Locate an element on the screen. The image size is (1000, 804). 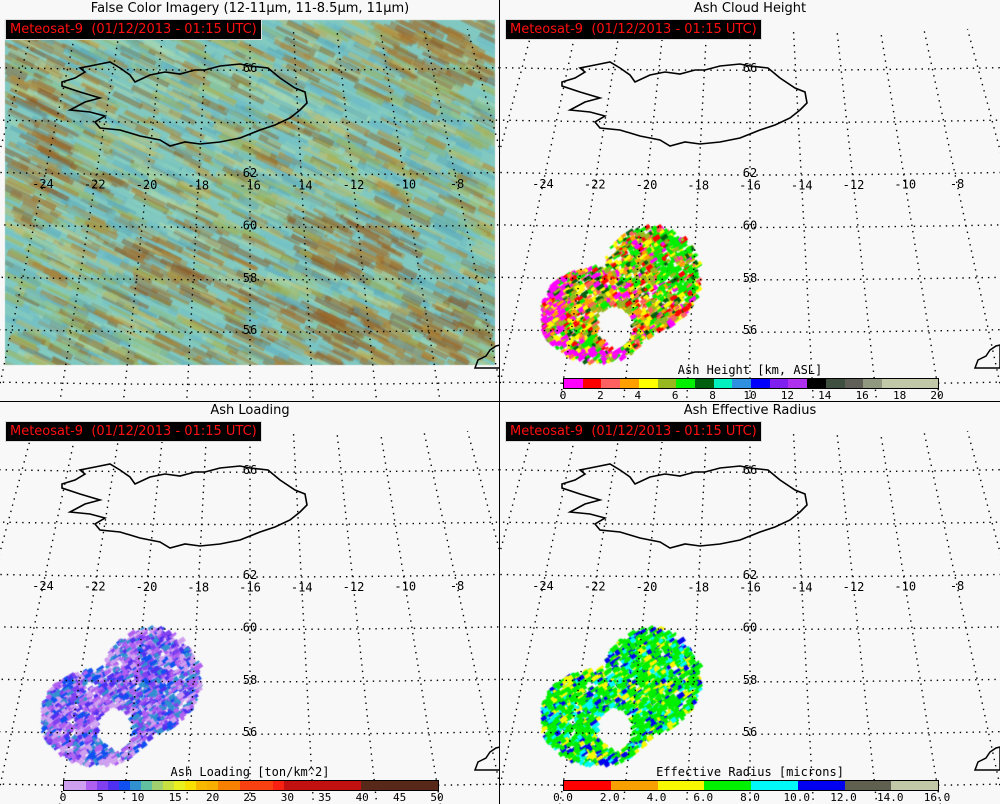
colorbar-tick-label: 14 is located at coordinates (825, 395).